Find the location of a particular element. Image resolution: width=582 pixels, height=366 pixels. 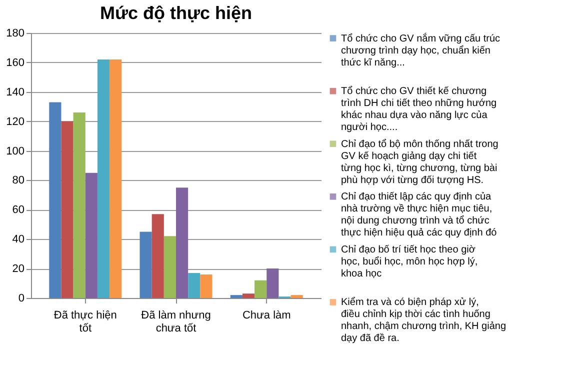

y-tick-label: 60 is located at coordinates (18, 210).